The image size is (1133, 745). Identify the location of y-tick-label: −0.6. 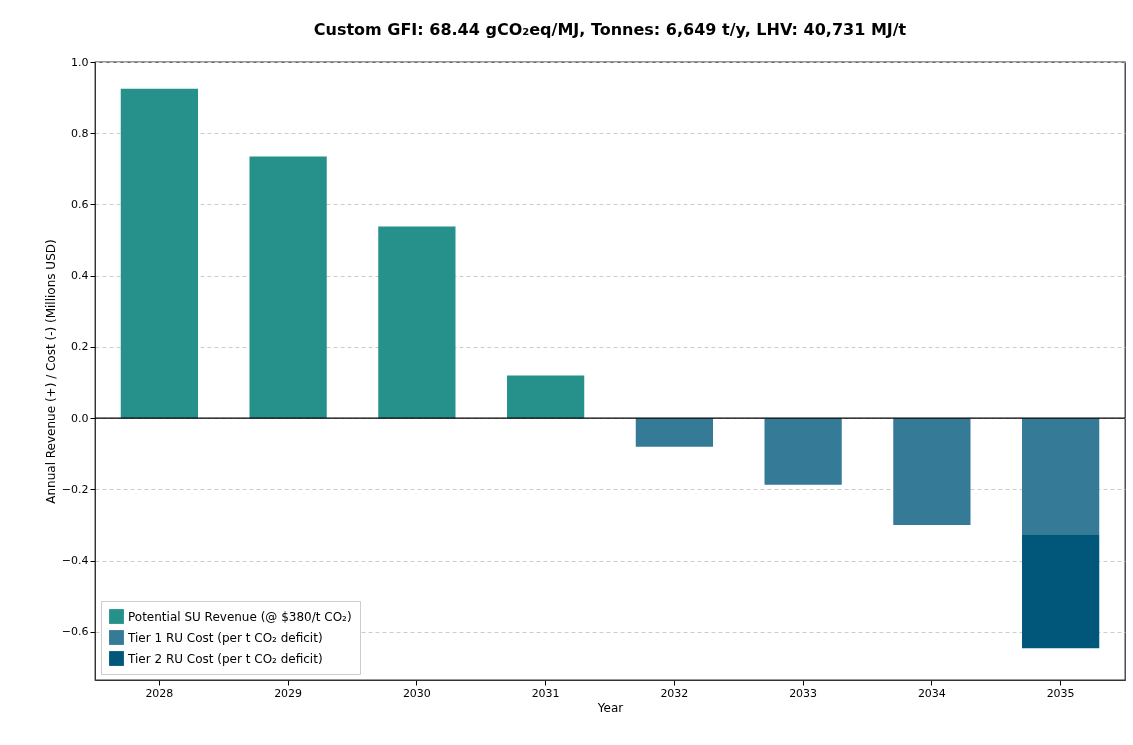
(75, 632).